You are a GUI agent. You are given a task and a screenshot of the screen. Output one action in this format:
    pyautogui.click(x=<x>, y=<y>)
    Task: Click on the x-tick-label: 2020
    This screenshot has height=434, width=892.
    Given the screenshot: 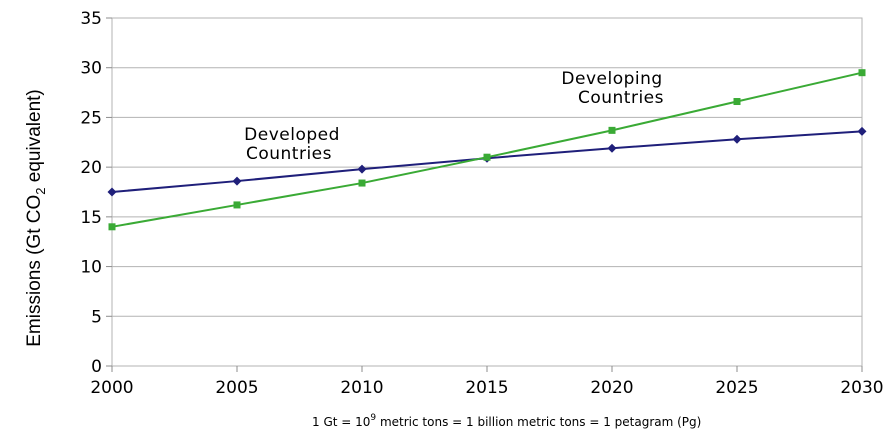 What is the action you would take?
    pyautogui.click(x=611, y=388)
    